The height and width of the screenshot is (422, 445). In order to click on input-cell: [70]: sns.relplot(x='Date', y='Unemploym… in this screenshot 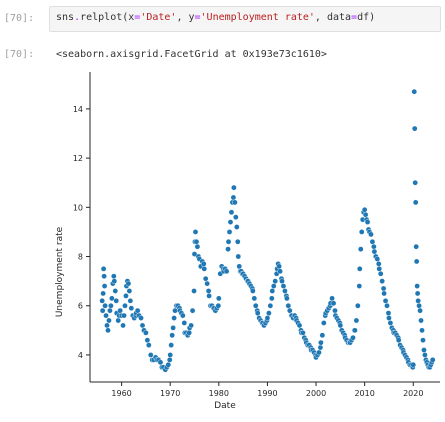, I will do `click(222, 20)`.